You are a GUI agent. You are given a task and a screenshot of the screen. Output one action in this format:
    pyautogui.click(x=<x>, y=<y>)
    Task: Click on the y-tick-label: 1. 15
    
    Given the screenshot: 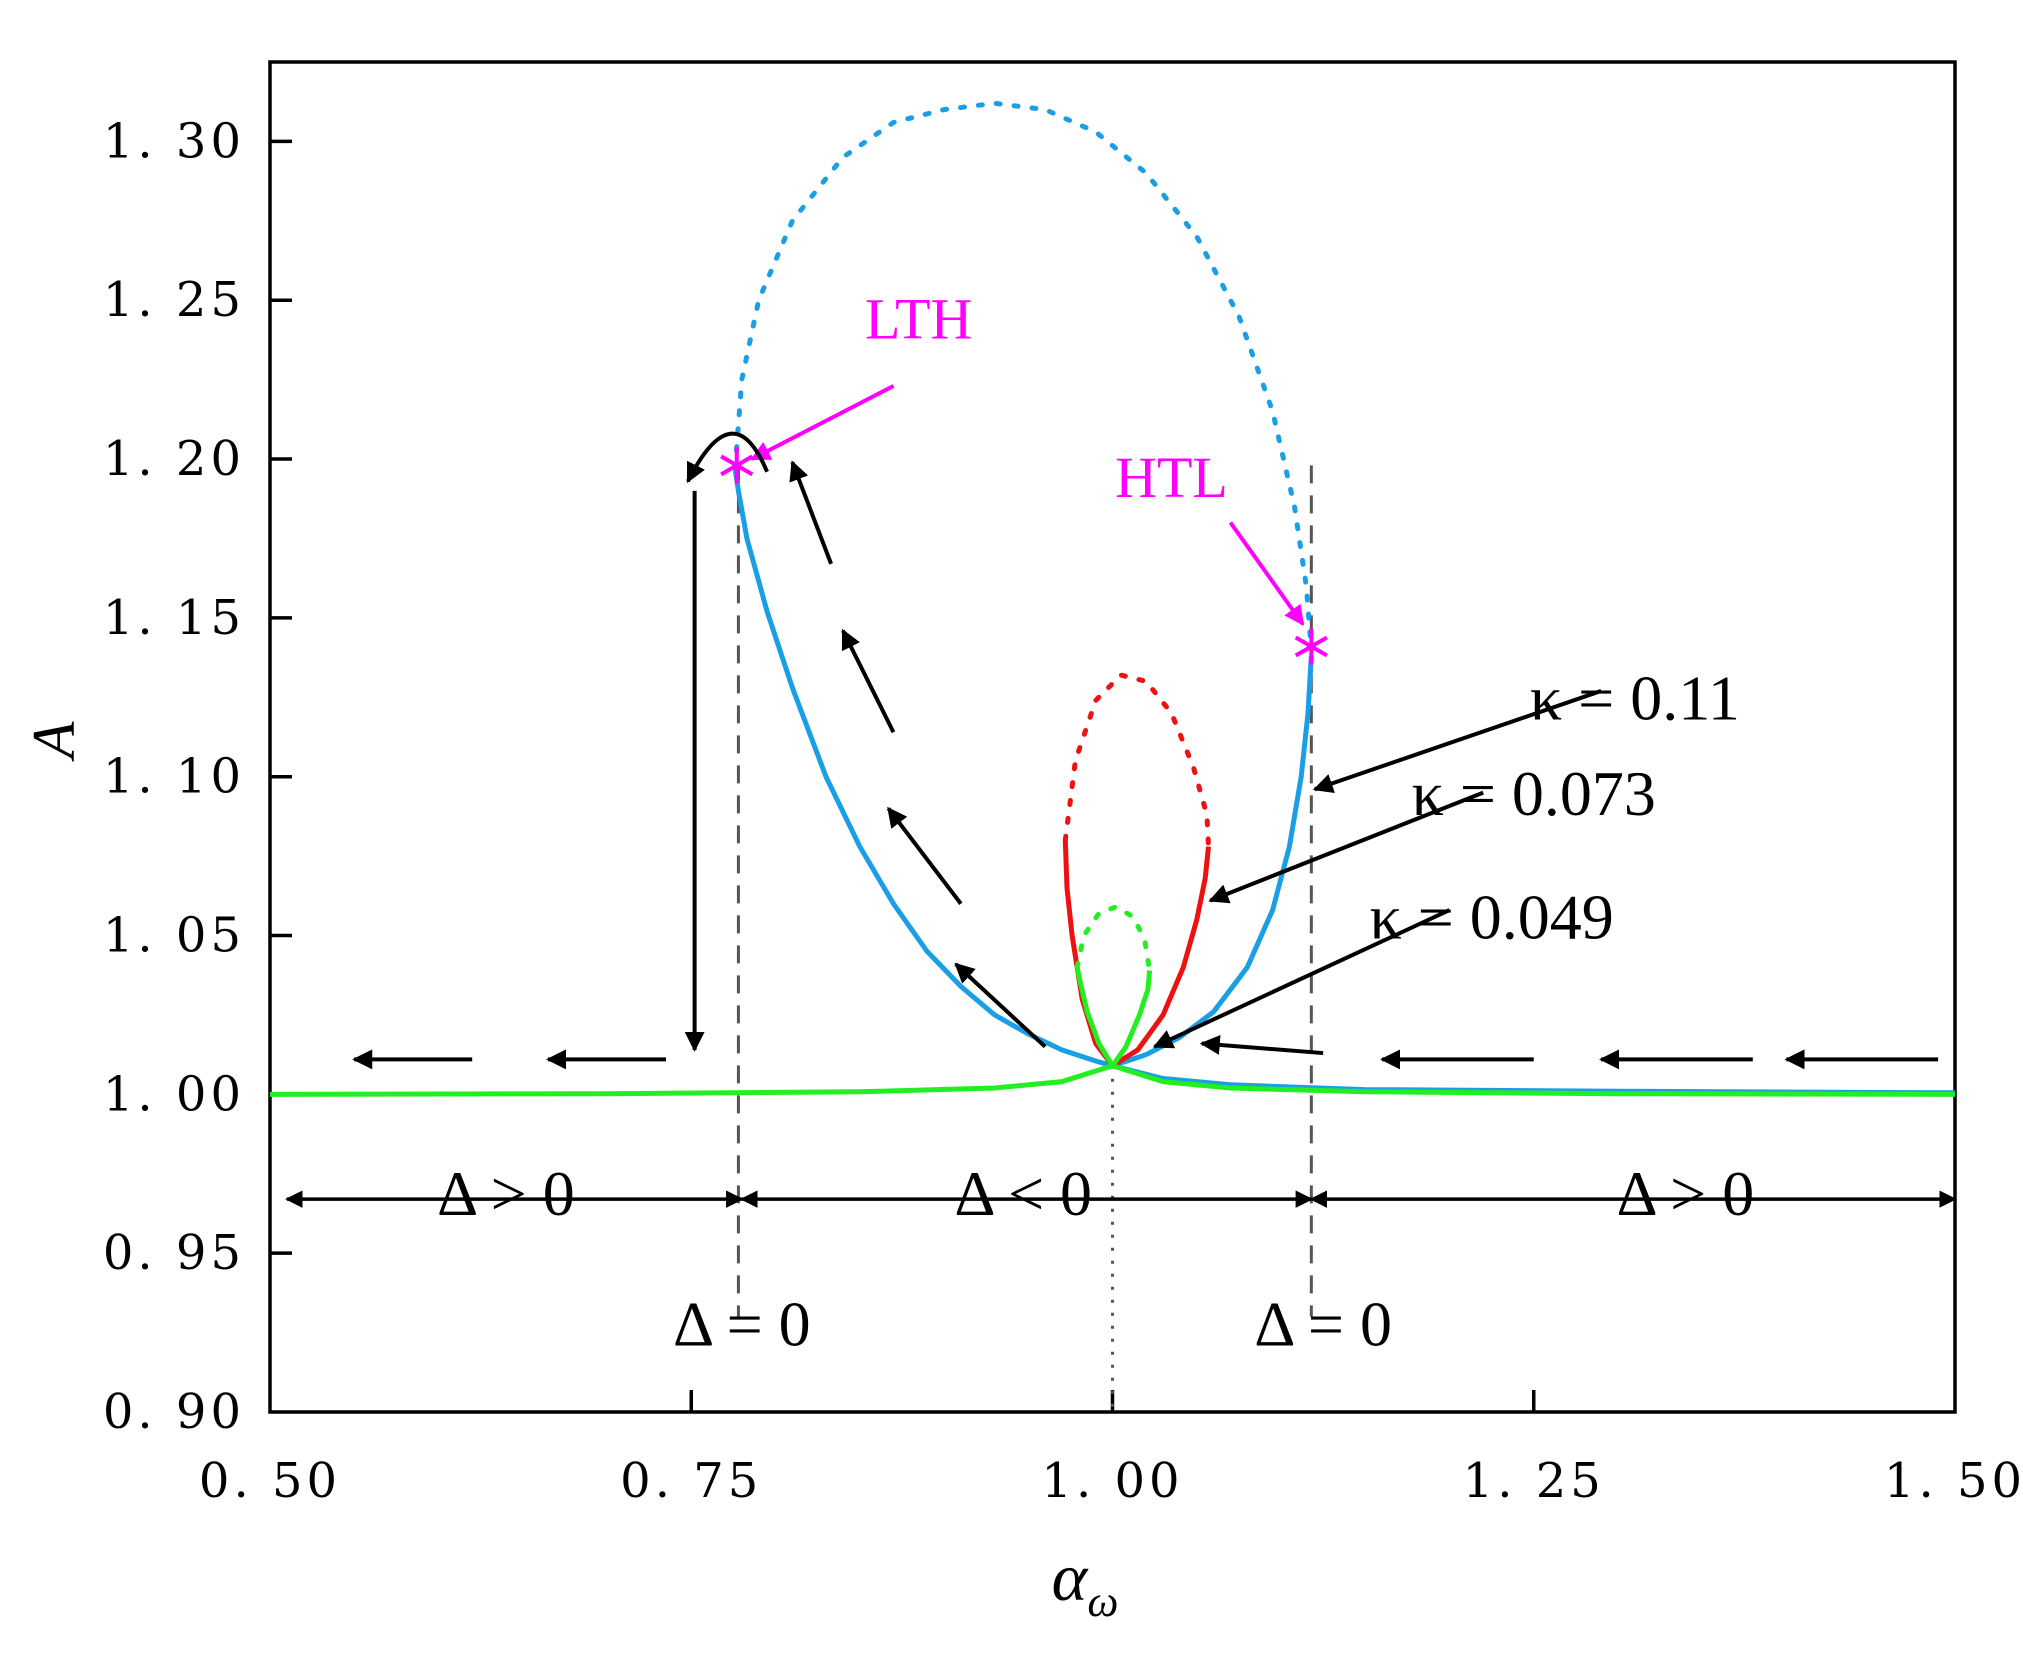 What is the action you would take?
    pyautogui.click(x=174, y=618)
    